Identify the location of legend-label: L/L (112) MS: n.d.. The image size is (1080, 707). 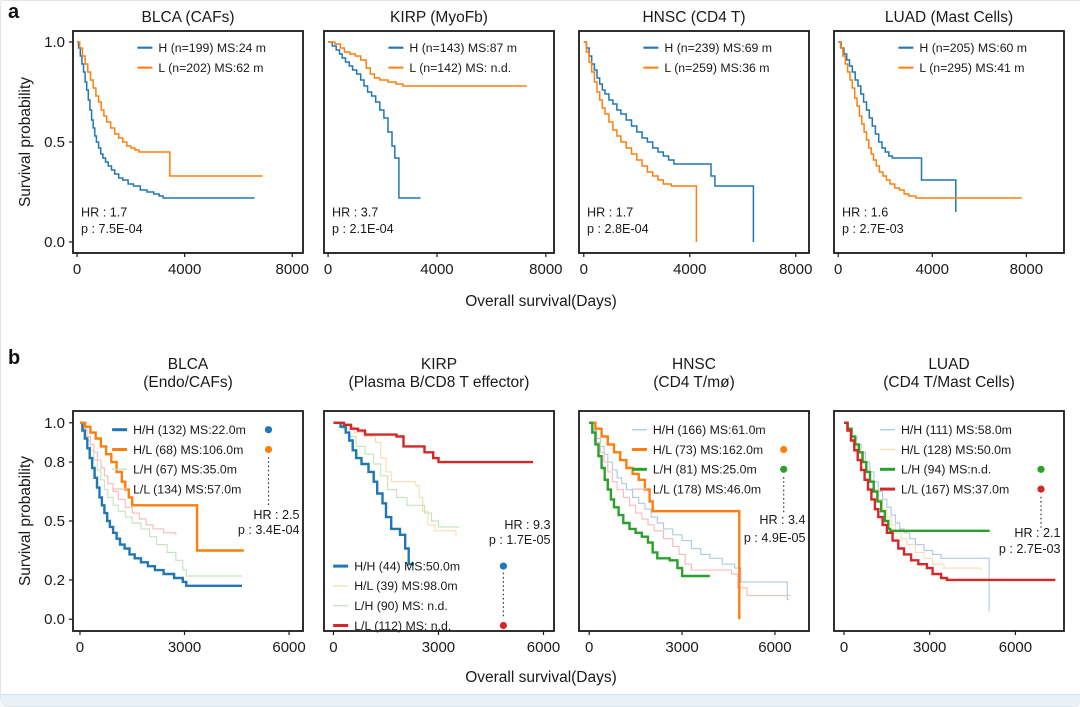
(402, 626).